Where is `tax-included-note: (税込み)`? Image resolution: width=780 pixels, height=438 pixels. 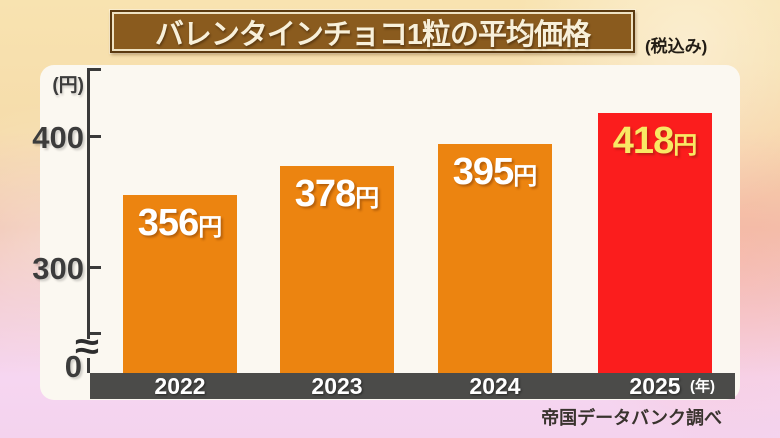 tax-included-note: (税込み) is located at coordinates (676, 46).